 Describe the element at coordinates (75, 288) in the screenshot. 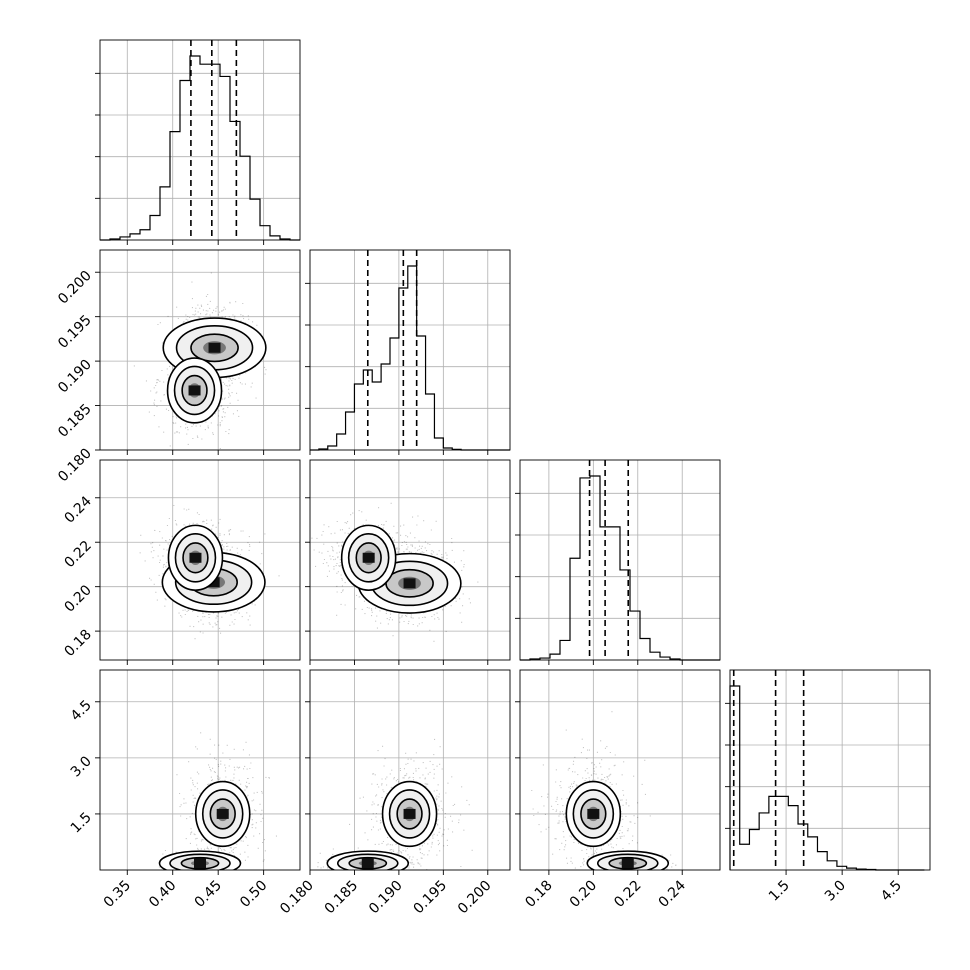

I see `y-tick-label: 0.200` at that location.